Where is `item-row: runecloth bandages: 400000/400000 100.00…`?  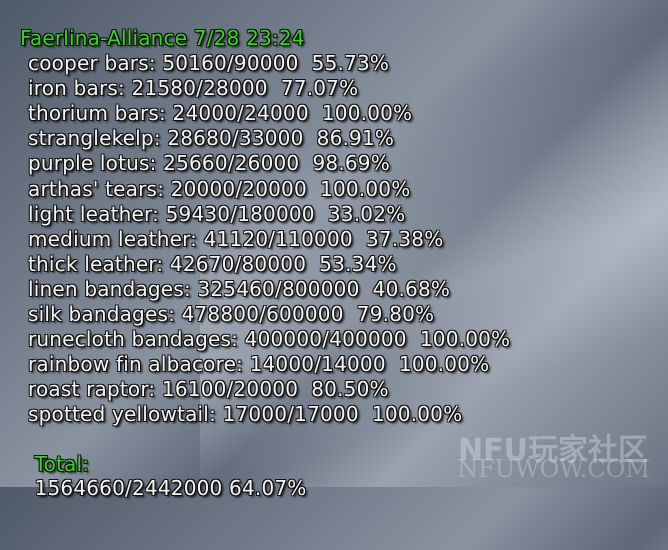
item-row: runecloth bandages: 400000/400000 100.00… is located at coordinates (269, 339).